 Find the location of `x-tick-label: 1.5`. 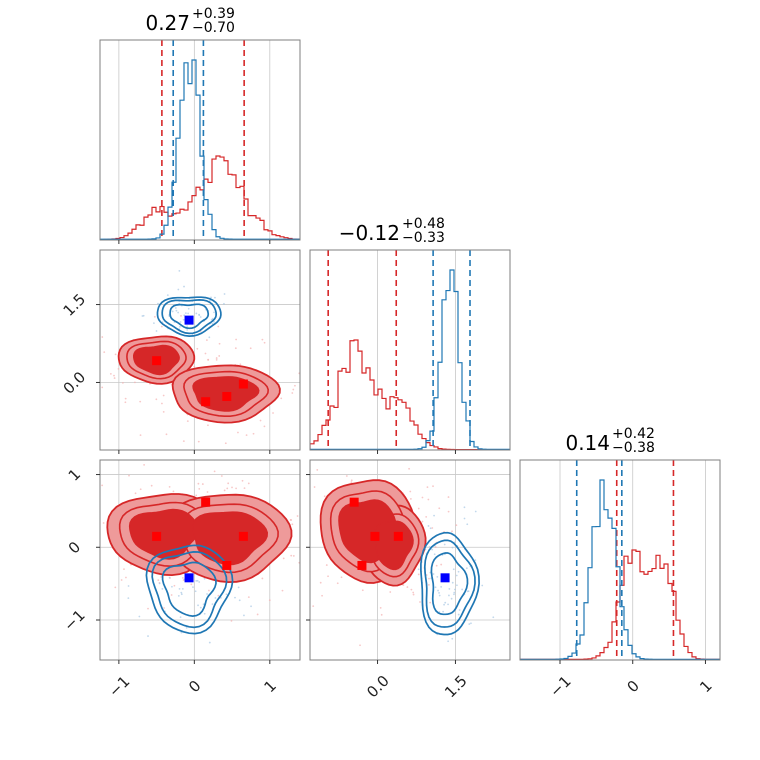

x-tick-label: 1.5 is located at coordinates (456, 687).